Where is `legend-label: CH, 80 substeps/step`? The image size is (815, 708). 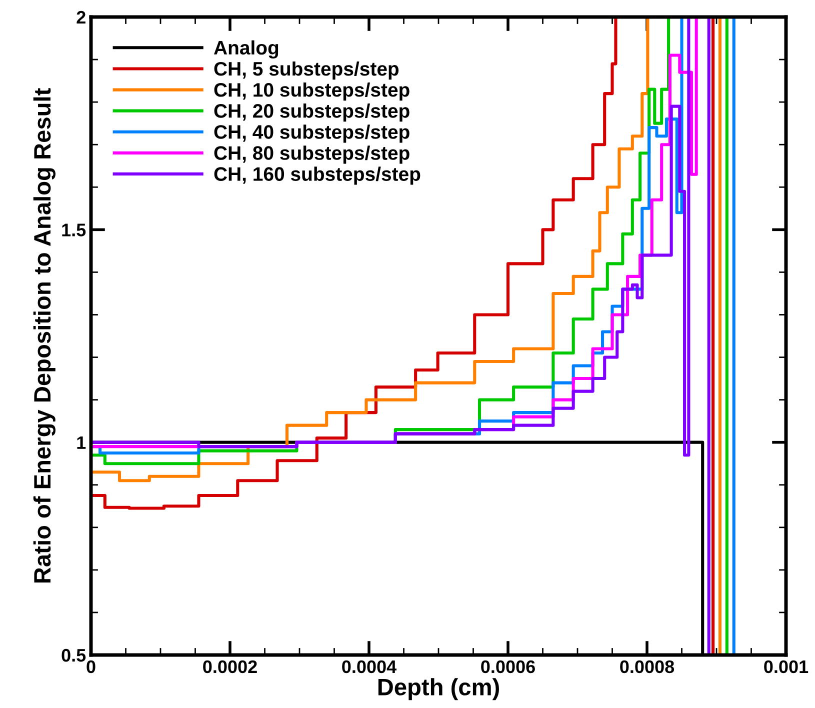 legend-label: CH, 80 substeps/step is located at coordinates (312, 155).